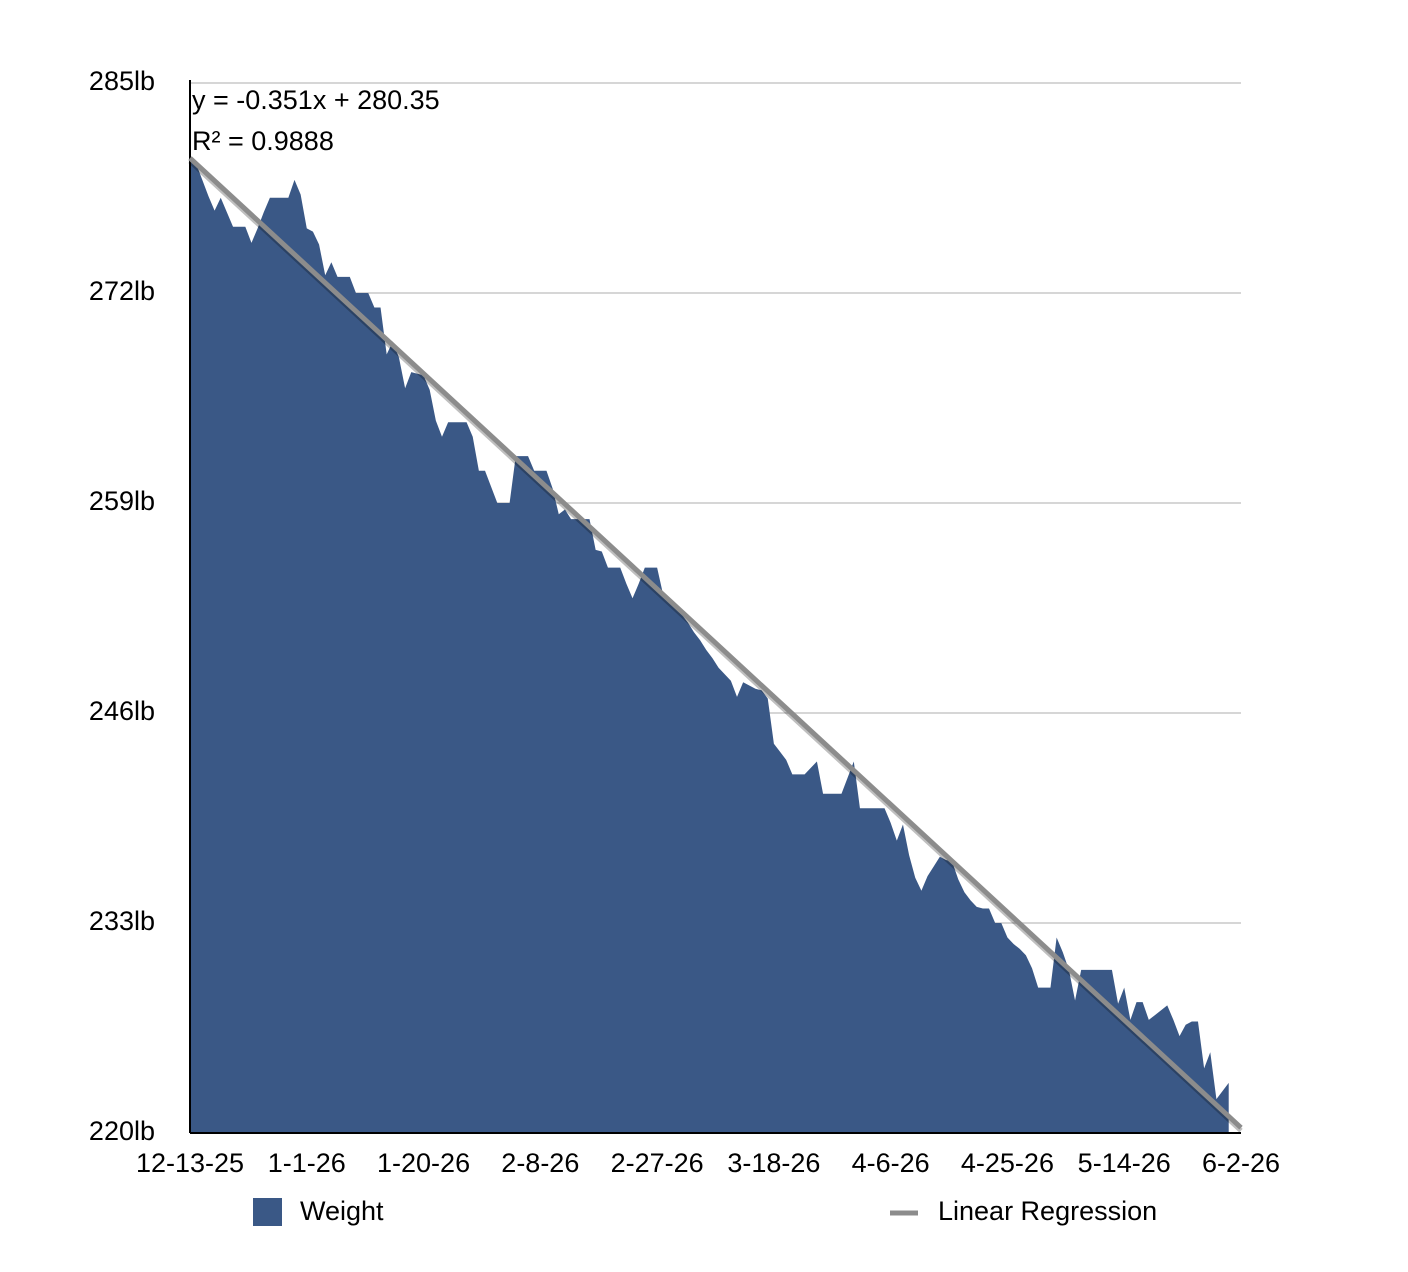 This screenshot has width=1408, height=1272. Describe the element at coordinates (307, 1163) in the screenshot. I see `x-tick-label: 1-1-26` at that location.